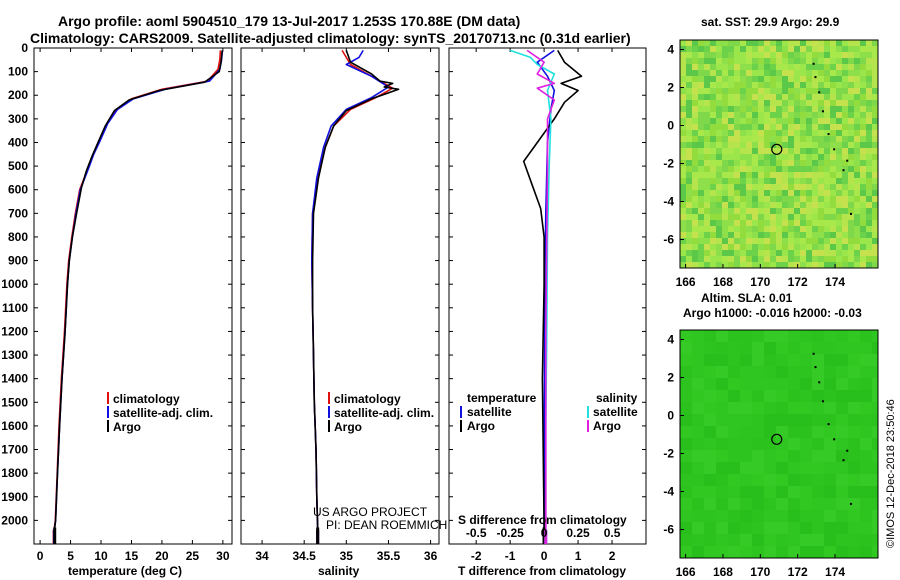 This screenshot has width=900, height=580. I want to click on x-tick-label: 20, so click(162, 556).